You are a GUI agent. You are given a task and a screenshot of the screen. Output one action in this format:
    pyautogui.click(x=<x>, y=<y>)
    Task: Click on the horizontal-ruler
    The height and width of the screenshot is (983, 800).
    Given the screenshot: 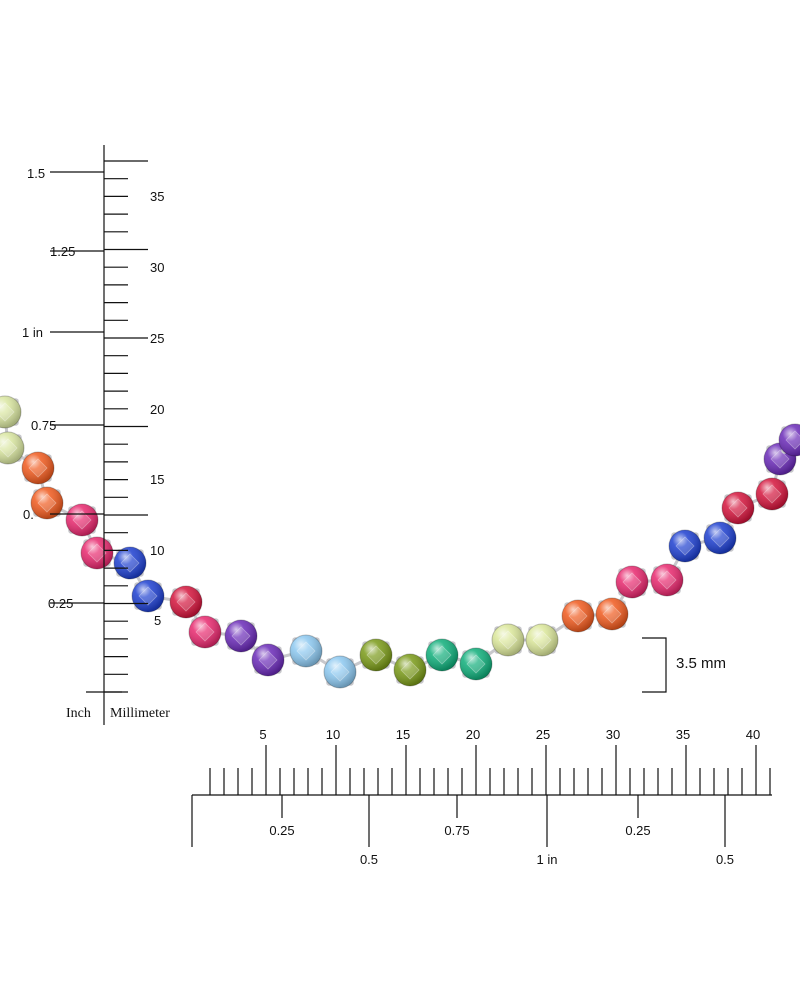 What is the action you would take?
    pyautogui.click(x=481, y=796)
    